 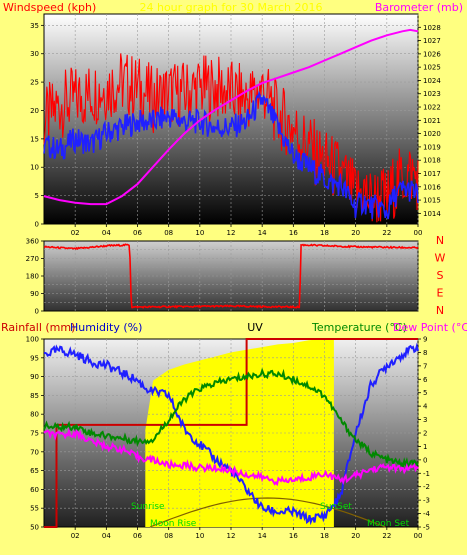 What do you see at coordinates (425, 393) in the screenshot?
I see `y2-tick-label: 5` at bounding box center [425, 393].